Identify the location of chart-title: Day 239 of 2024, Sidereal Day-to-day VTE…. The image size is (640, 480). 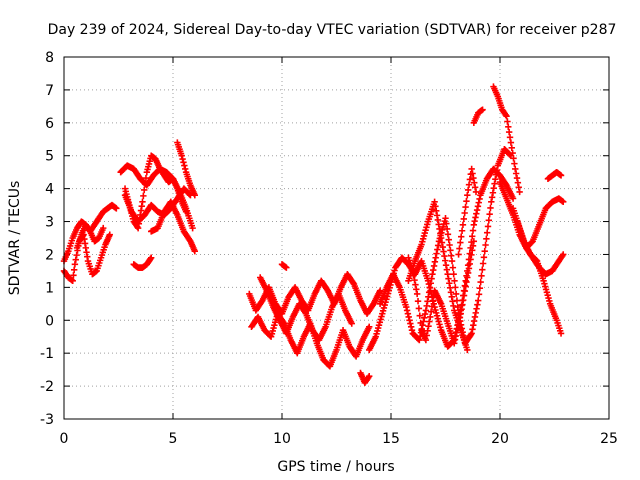
(332, 30).